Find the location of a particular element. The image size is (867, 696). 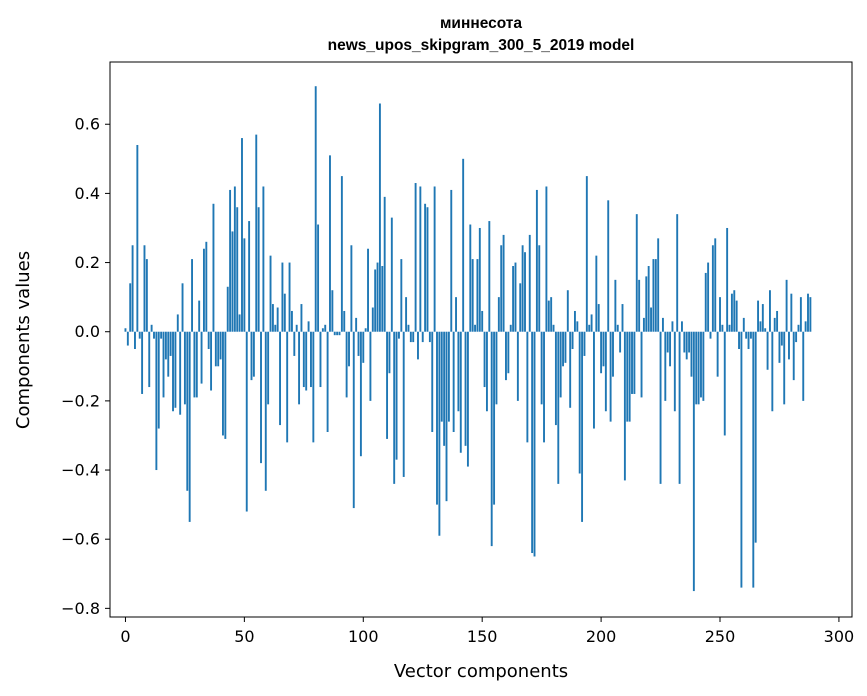

x-tick-label: 150 is located at coordinates (482, 636).